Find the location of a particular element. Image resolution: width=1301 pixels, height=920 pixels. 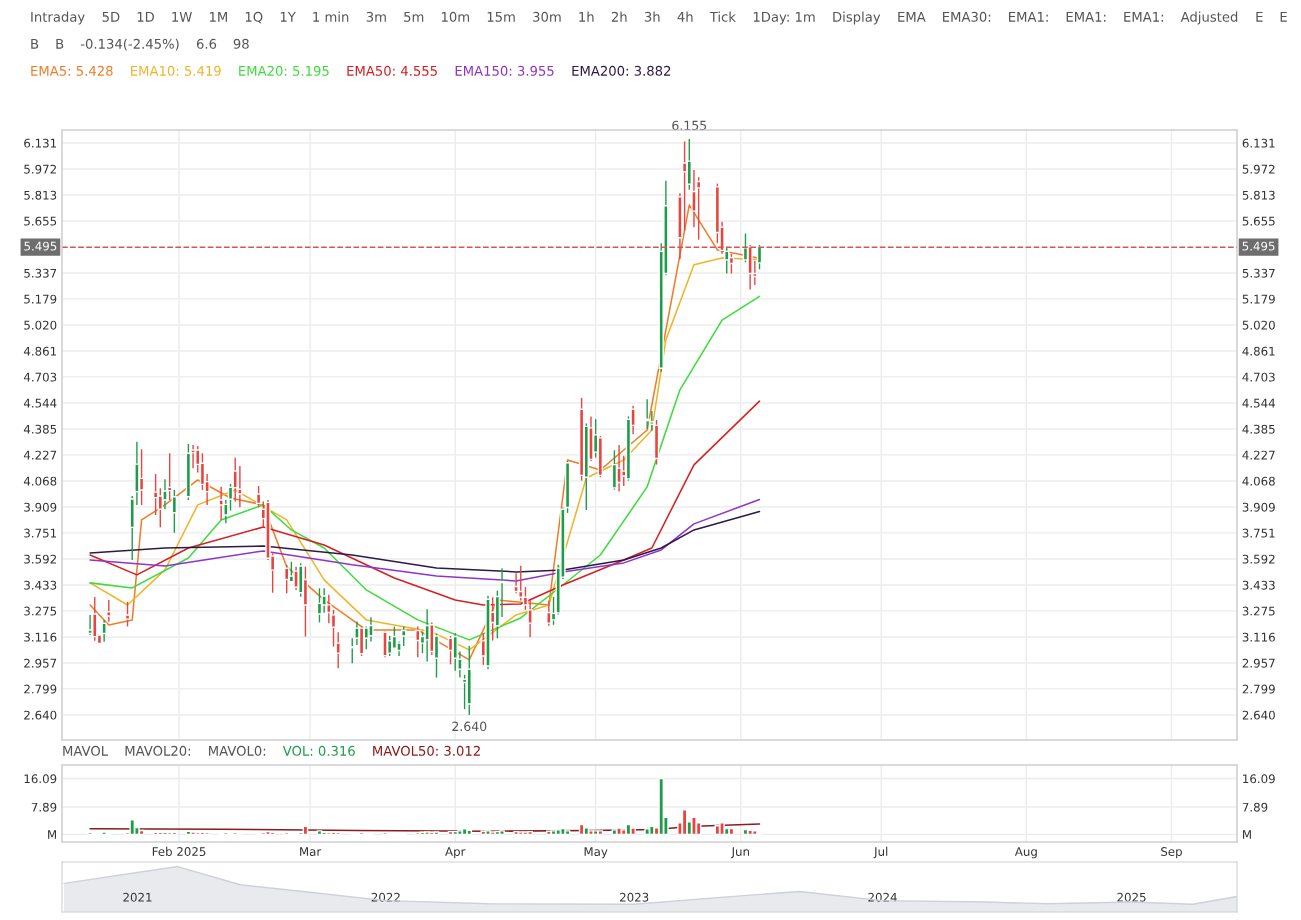

text: 4h is located at coordinates (685, 16).